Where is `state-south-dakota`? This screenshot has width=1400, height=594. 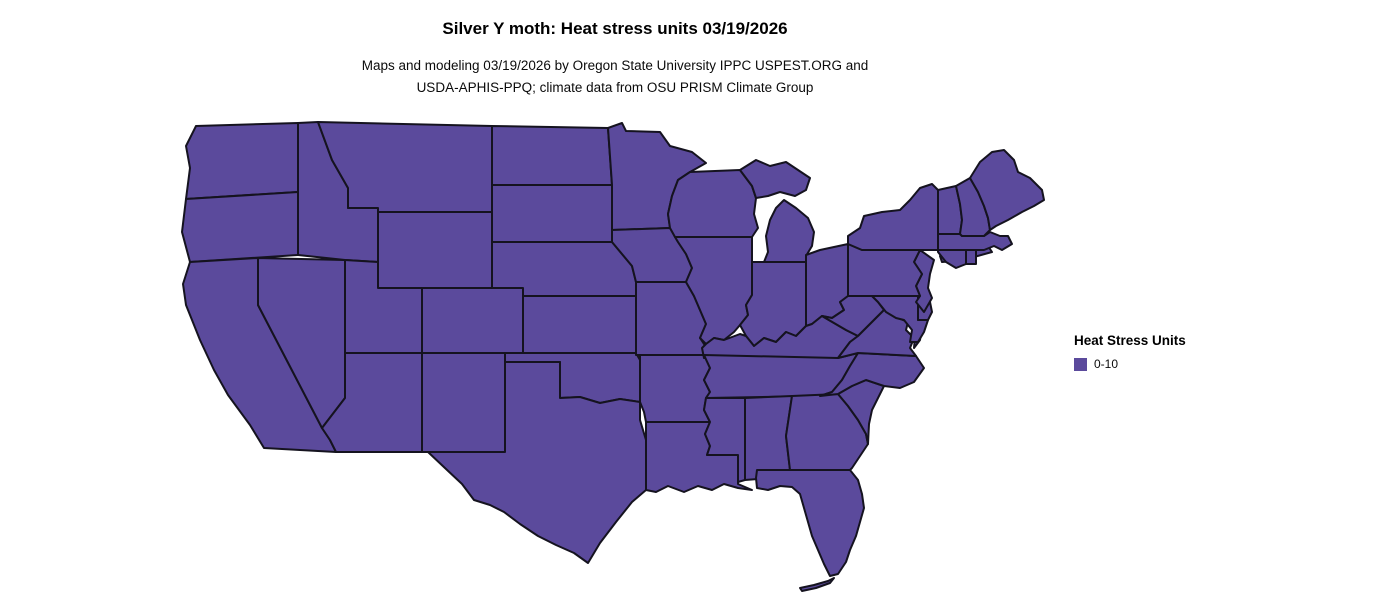
state-south-dakota is located at coordinates (552, 213).